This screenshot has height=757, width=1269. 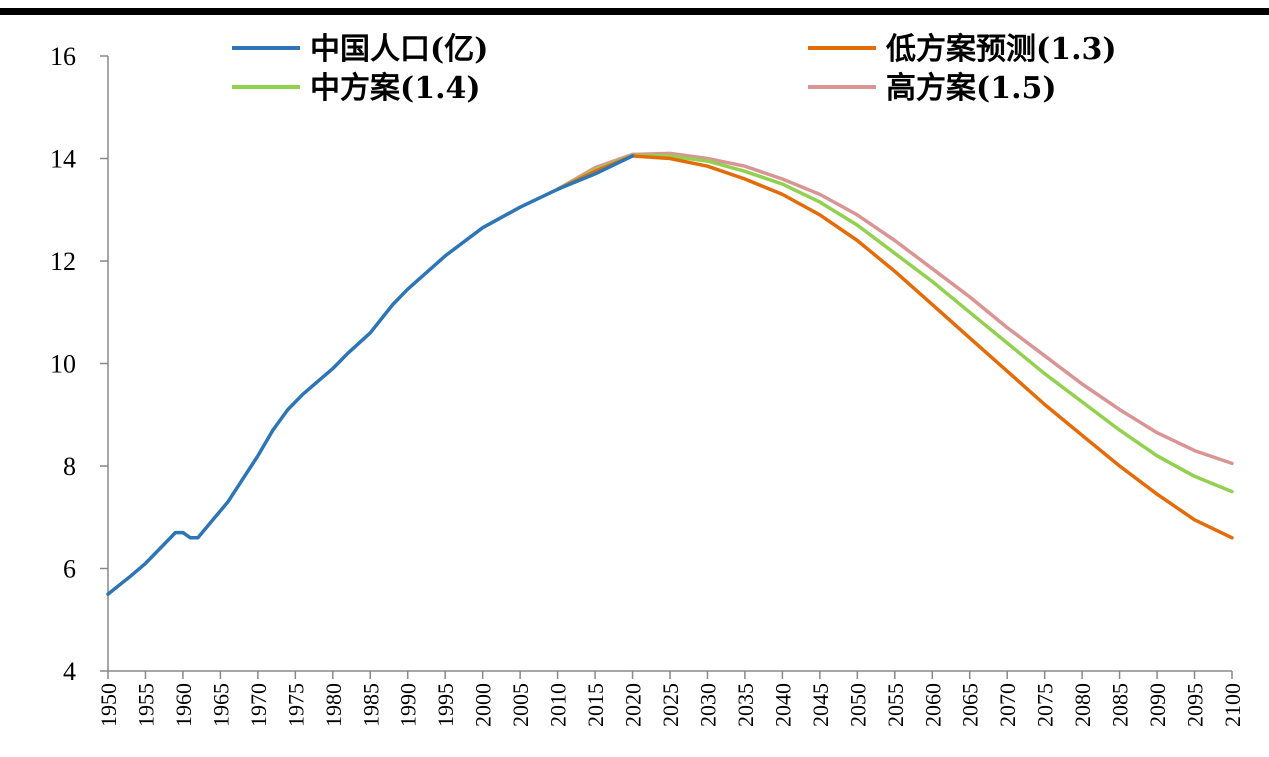 What do you see at coordinates (69, 671) in the screenshot?
I see `y-tick-label: 4` at bounding box center [69, 671].